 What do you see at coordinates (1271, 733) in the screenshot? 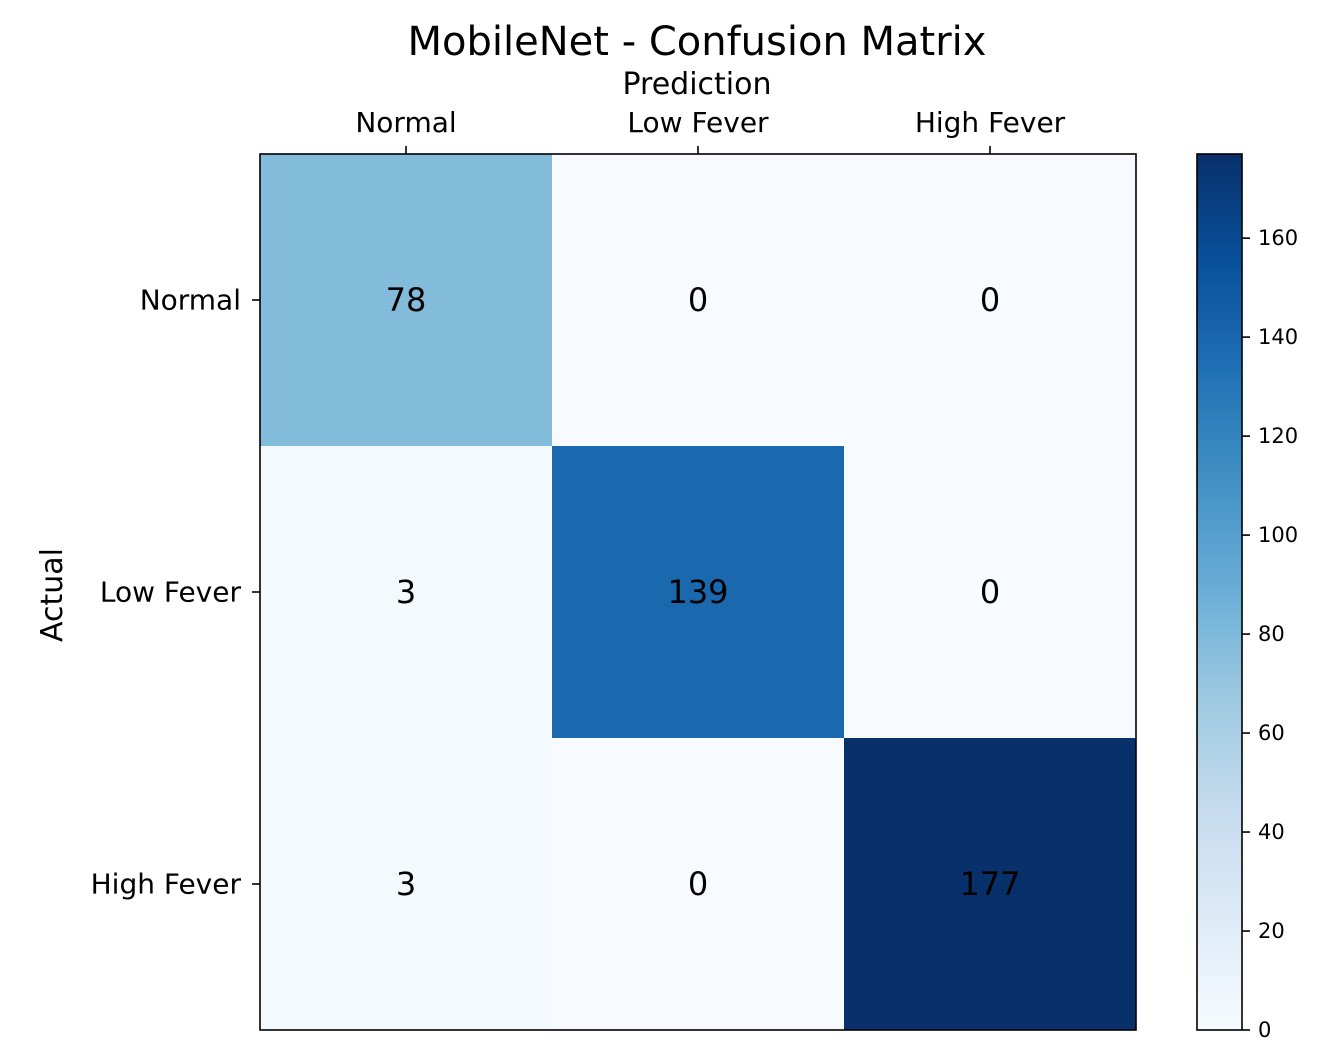
I see `colorbar-tick-label: 60` at bounding box center [1271, 733].